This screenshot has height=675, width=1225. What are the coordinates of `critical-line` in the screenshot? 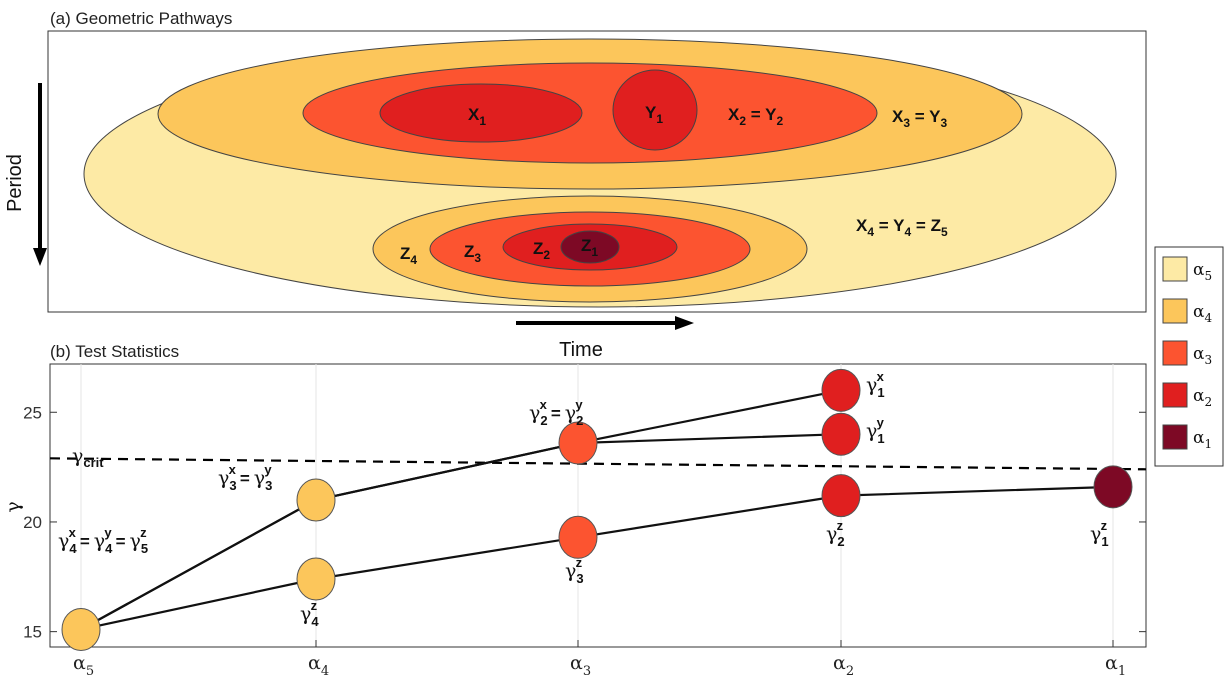 It's located at (598, 464).